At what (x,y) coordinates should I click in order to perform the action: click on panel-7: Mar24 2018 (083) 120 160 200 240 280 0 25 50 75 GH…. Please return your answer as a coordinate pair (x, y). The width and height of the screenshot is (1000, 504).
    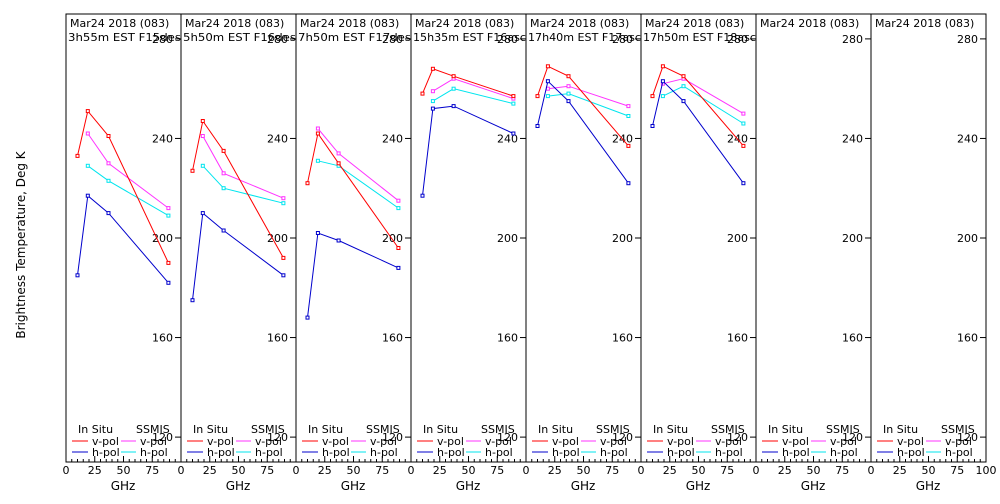
    Looking at the image, I should click on (812, 253).